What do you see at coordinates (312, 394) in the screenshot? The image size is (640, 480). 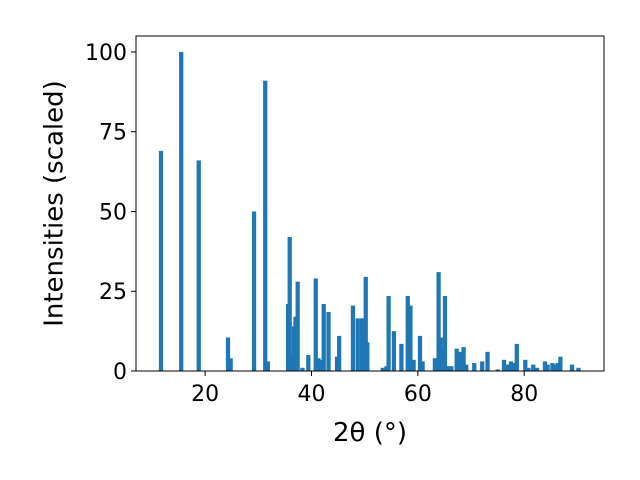 I see `x-tick-label: 40` at bounding box center [312, 394].